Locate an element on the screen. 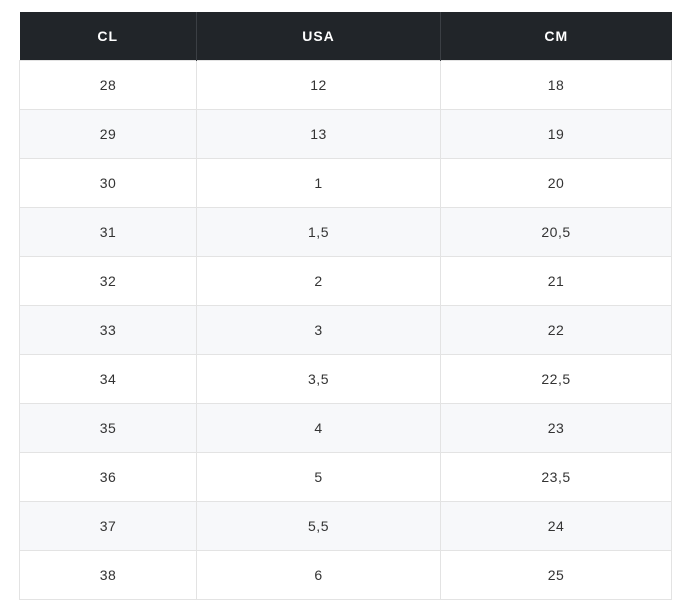 The image size is (686, 616). table-row: 30 1 20 is located at coordinates (345, 183).